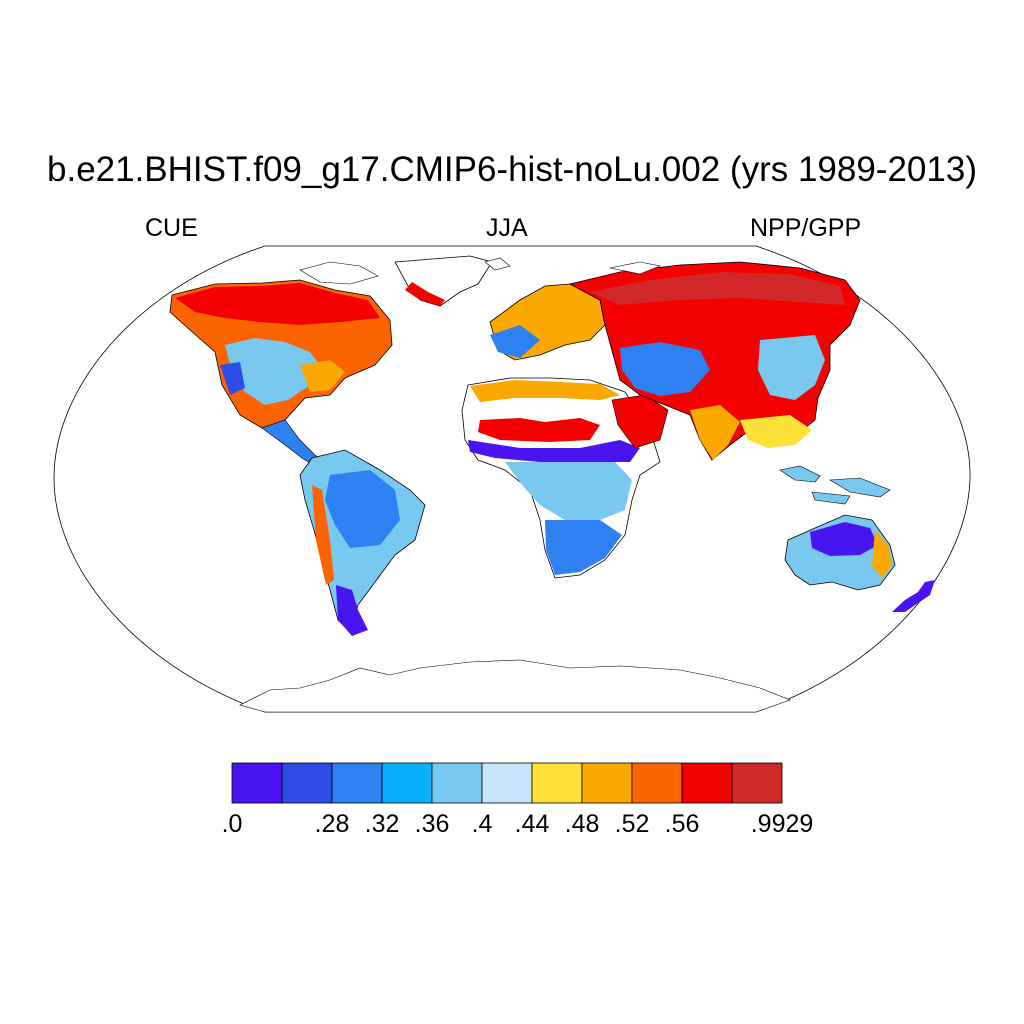  Describe the element at coordinates (682, 824) in the screenshot. I see `colorbar-tick-label: .56` at that location.